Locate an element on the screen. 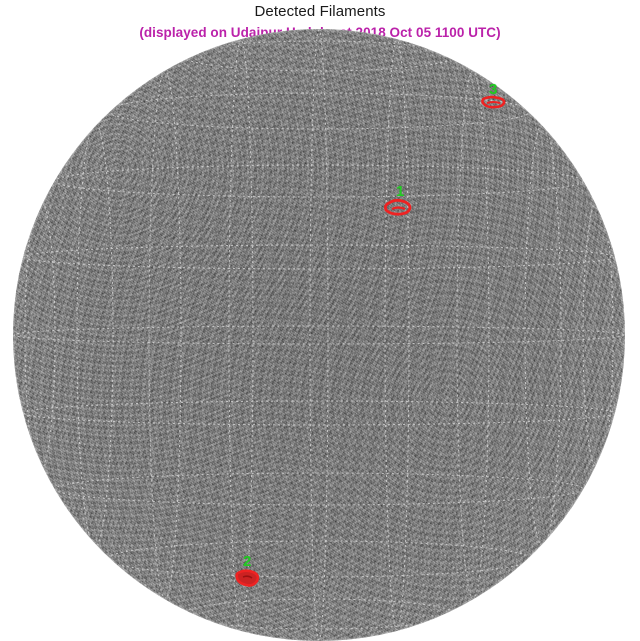 This screenshot has width=640, height=641. filament-label-2: 2 is located at coordinates (247, 561).